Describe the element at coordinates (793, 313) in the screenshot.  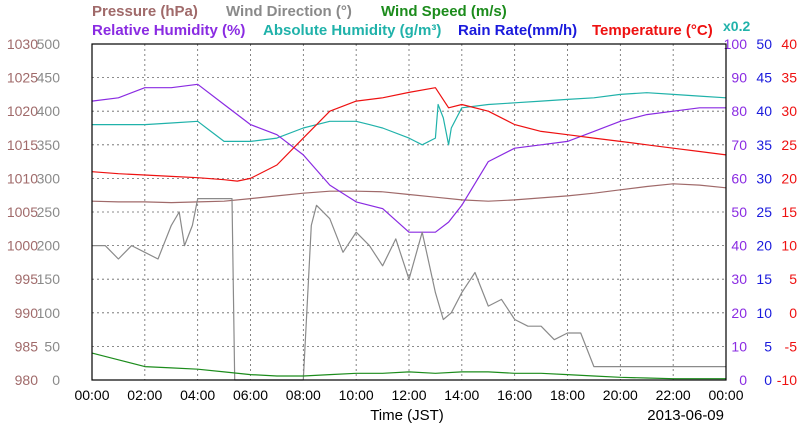
I see `temperature-tick: 0` at that location.